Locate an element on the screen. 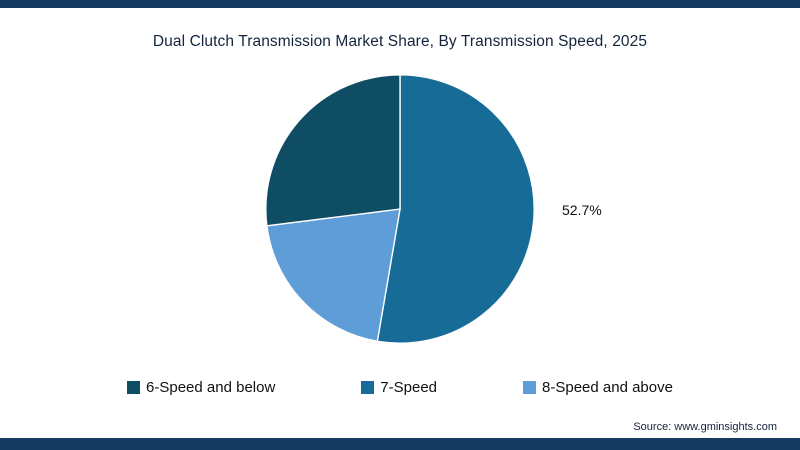 The image size is (800, 450). pie-slice-8-speed-and-above is located at coordinates (333, 275).